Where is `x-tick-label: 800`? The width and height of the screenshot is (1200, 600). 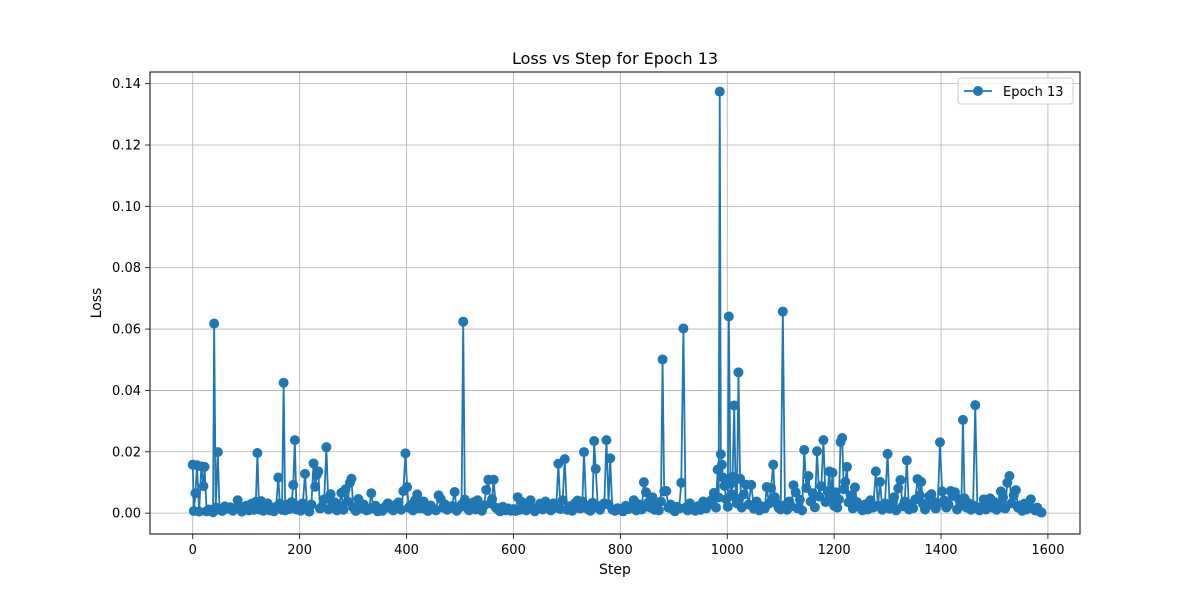 x-tick-label: 800 is located at coordinates (620, 550).